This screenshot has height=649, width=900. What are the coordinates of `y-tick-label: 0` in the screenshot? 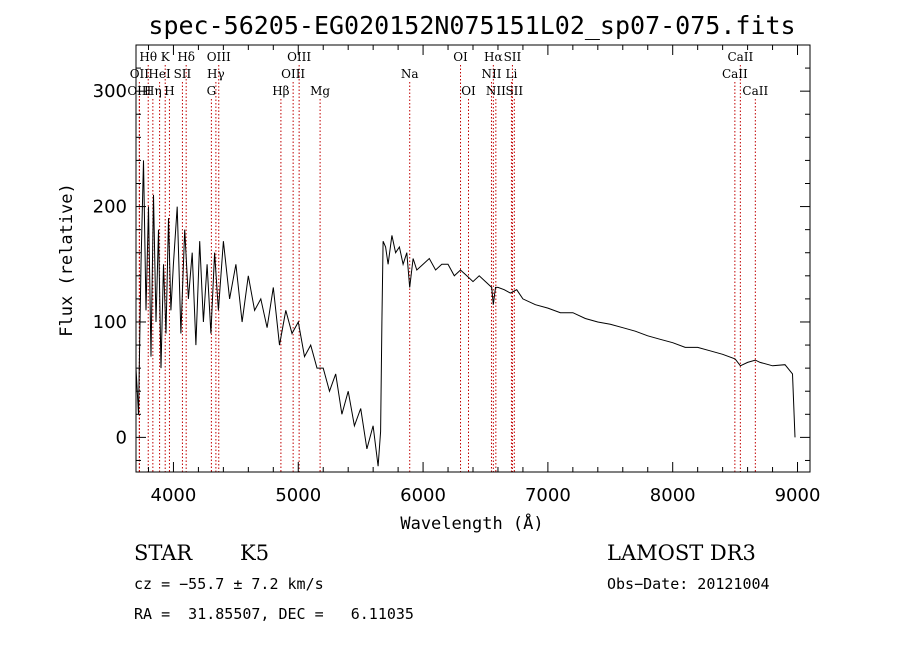 It's located at (121, 437).